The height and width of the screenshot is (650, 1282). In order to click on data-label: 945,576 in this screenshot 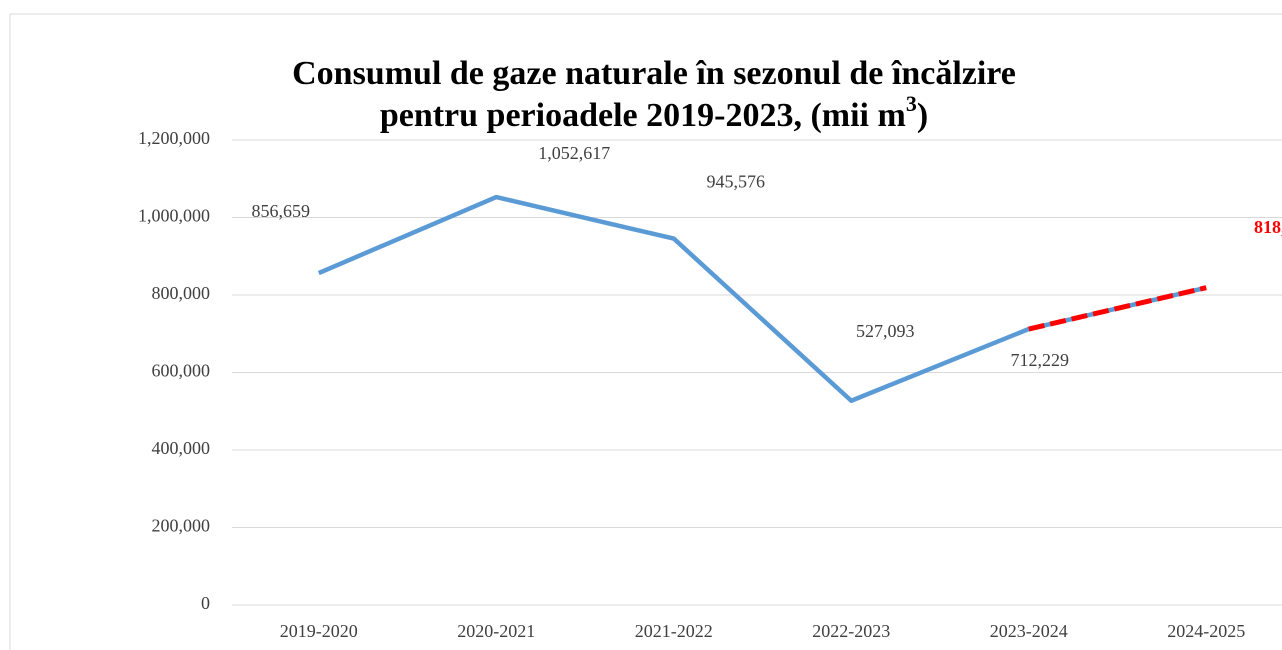, I will do `click(736, 182)`.